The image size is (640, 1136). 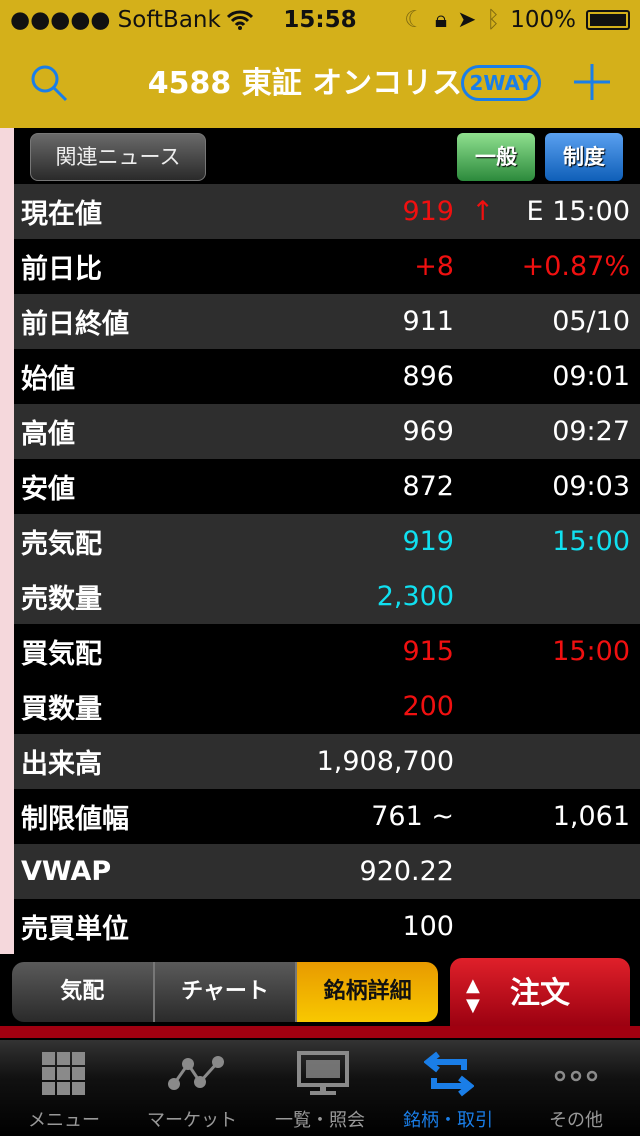 I want to click on side-strip, so click(x=7, y=541).